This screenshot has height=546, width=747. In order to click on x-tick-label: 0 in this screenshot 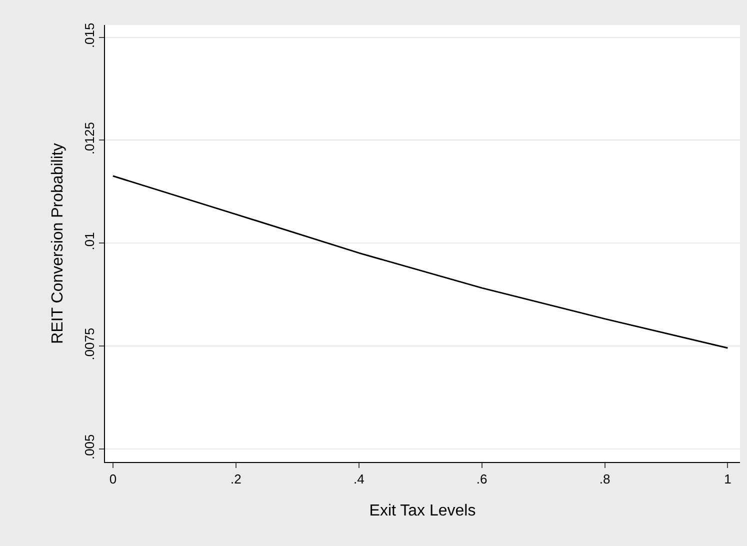, I will do `click(113, 479)`.